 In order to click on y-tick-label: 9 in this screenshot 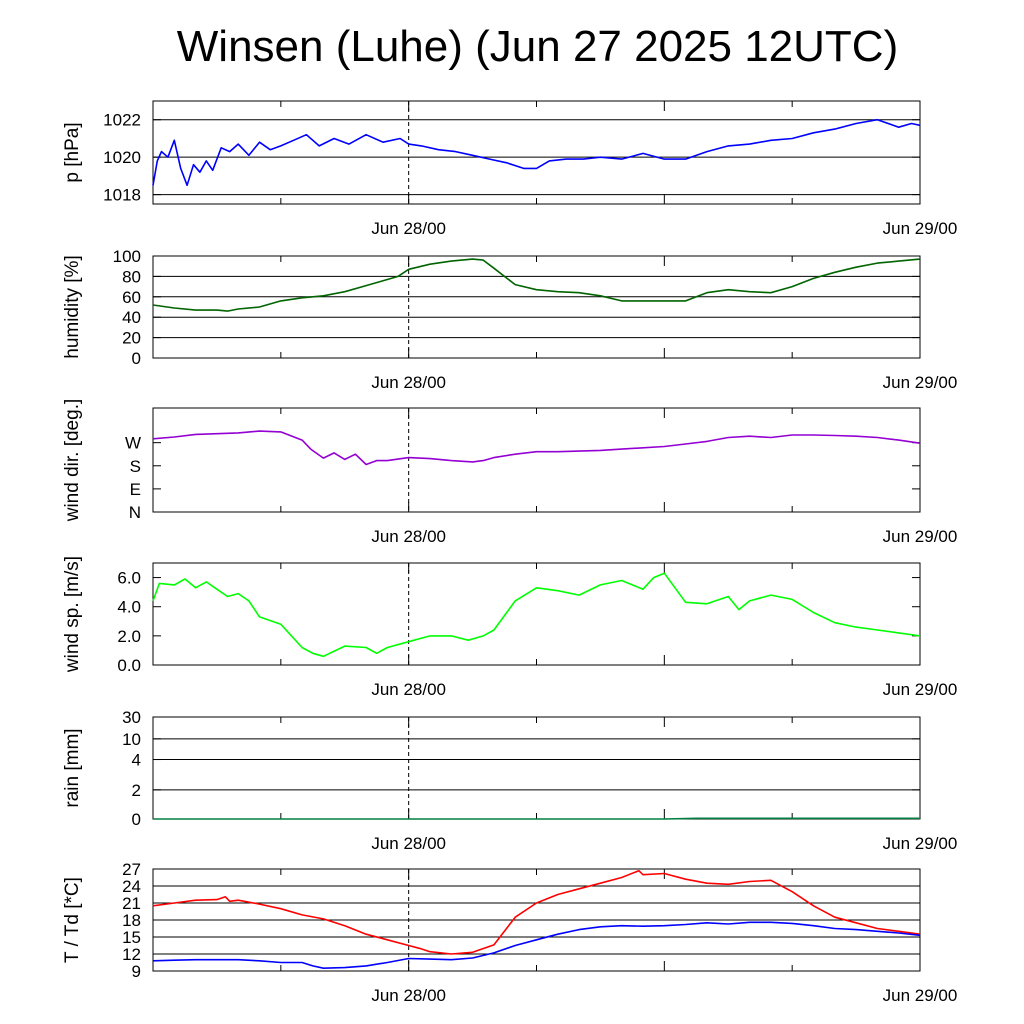, I will do `click(136, 971)`.